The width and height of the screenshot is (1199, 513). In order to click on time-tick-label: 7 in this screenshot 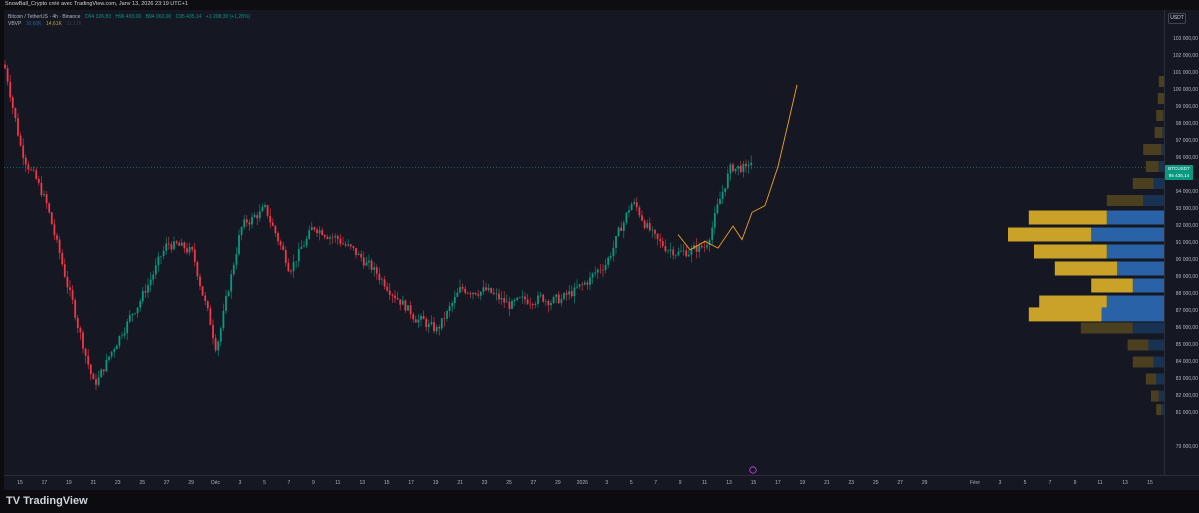, I will do `click(289, 483)`.